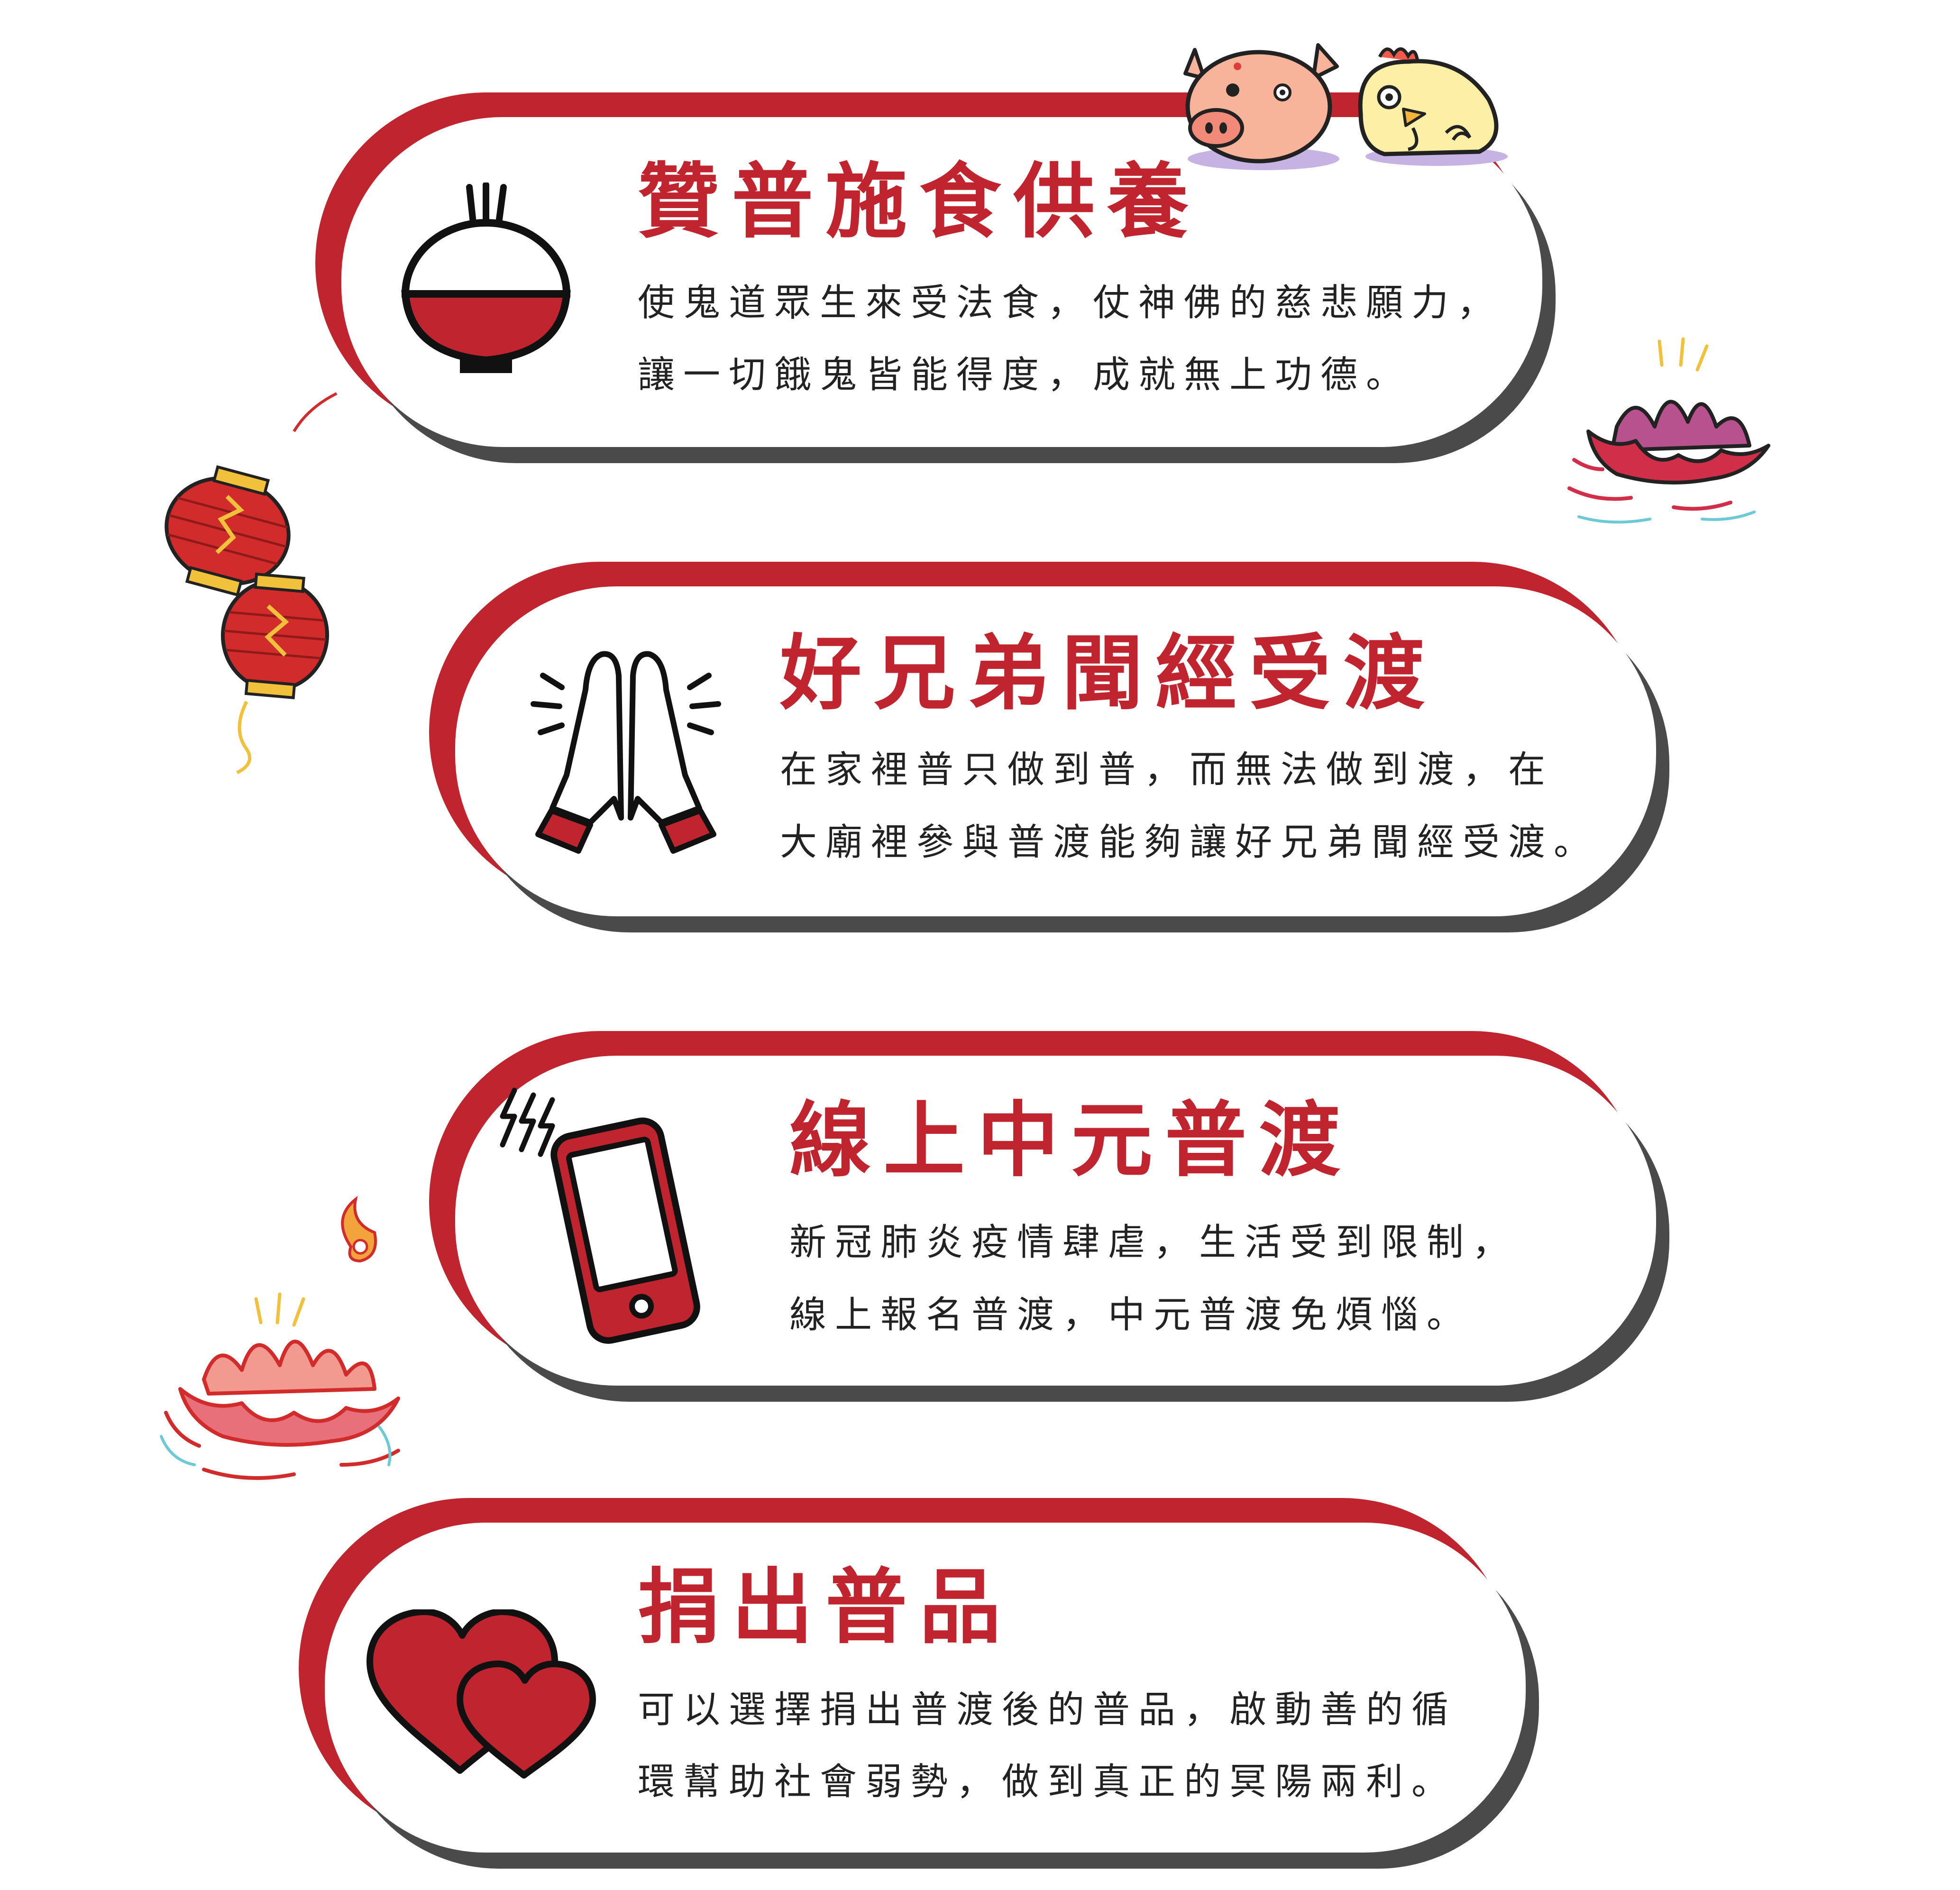 The height and width of the screenshot is (1890, 1960). What do you see at coordinates (280, 1338) in the screenshot?
I see `lotus-flame-icon` at bounding box center [280, 1338].